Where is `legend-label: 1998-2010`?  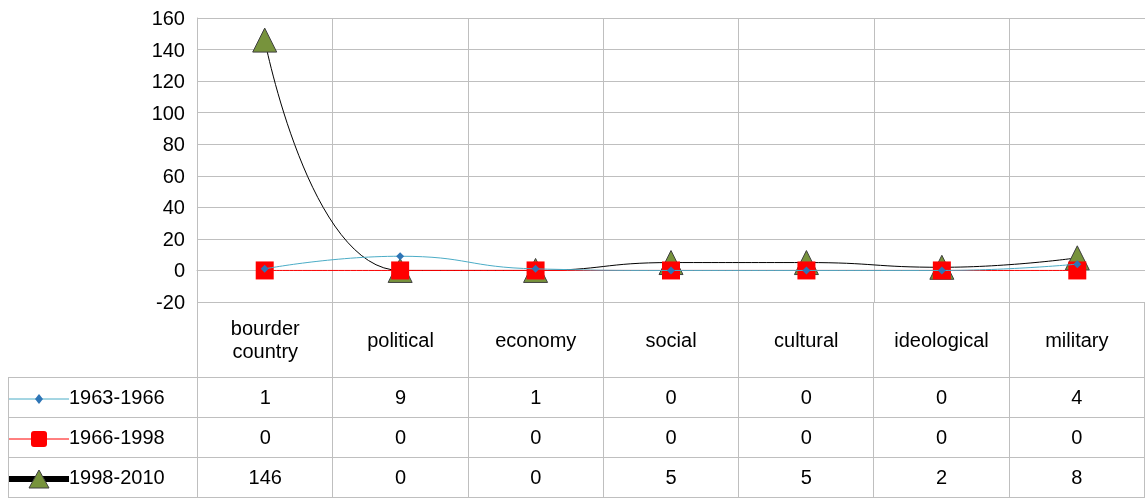 legend-label: 1998-2010 is located at coordinates (117, 477).